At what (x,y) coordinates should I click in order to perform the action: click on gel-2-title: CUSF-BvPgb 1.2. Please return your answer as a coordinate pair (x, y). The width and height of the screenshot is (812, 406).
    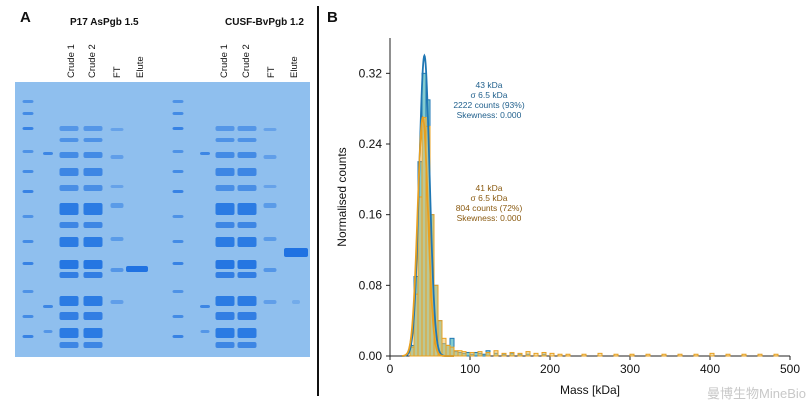
    Looking at the image, I should click on (264, 22).